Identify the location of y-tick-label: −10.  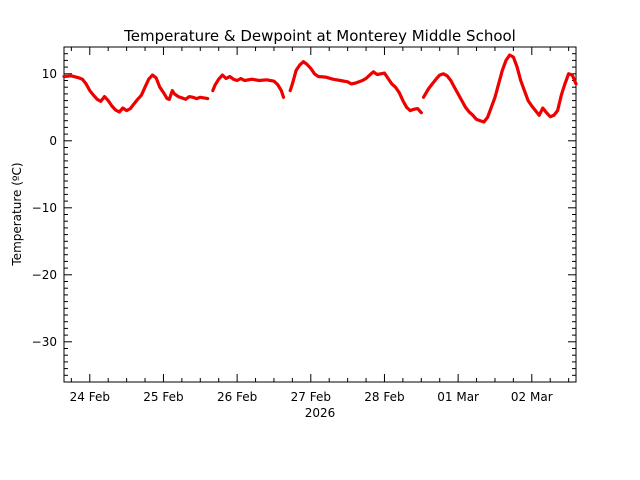
(44, 208).